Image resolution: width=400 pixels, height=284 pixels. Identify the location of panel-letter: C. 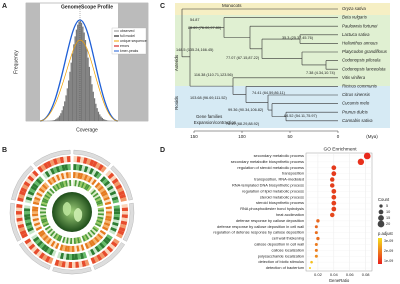
(162, 6).